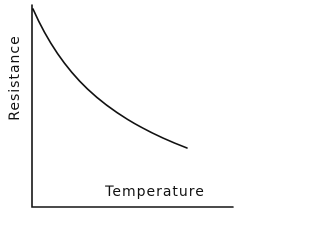  I want to click on y-axis-label: Resistance, so click(15, 77).